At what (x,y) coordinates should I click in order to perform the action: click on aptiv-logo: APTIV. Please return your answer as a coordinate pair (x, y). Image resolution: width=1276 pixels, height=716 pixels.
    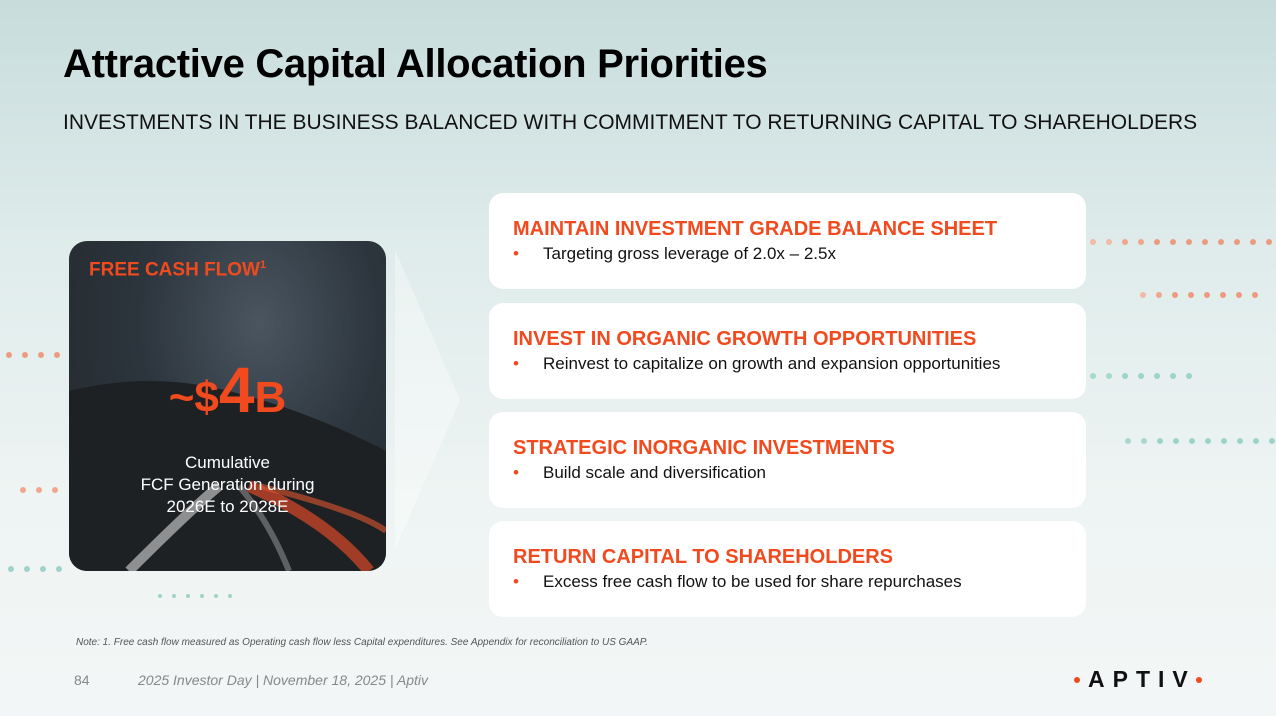
    Looking at the image, I should click on (1138, 679).